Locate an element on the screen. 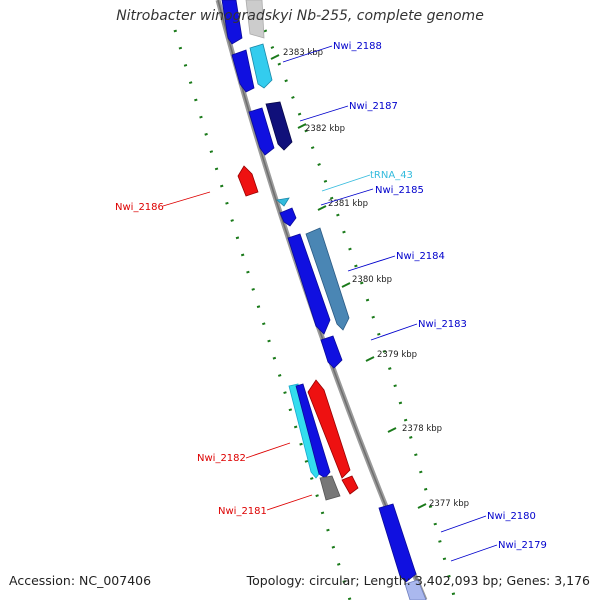 The width and height of the screenshot is (600, 600). gene-nwi-2182-d is located at coordinates (350, 485).